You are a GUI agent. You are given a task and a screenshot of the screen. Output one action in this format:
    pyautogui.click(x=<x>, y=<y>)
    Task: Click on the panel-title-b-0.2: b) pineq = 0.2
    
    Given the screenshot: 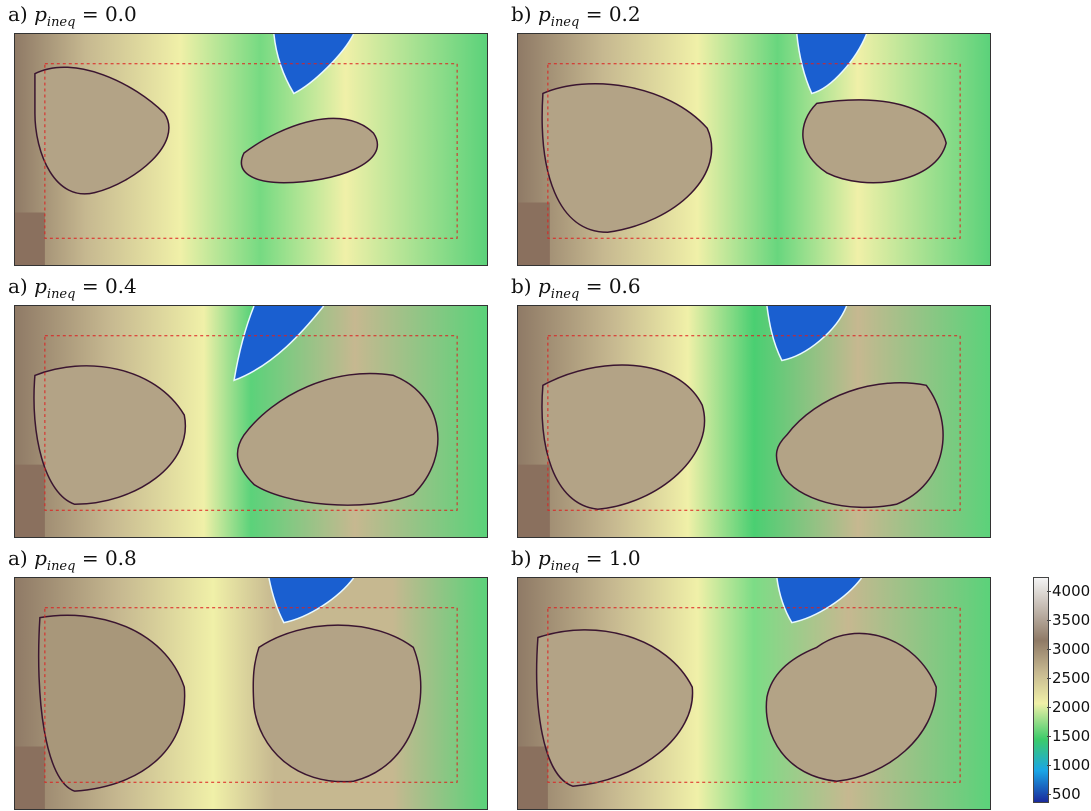 What is the action you would take?
    pyautogui.click(x=576, y=16)
    